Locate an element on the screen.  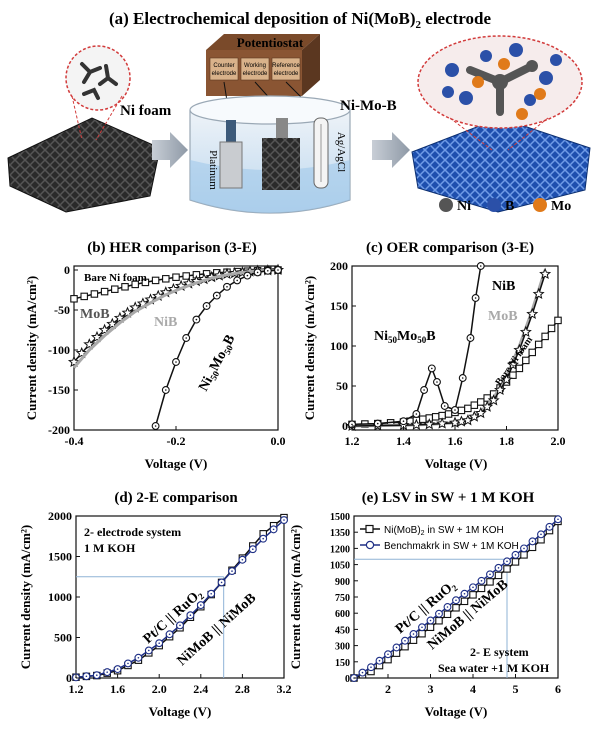
chart-c-ylabel: Current density (mA/cm²) is located at coordinates (309, 348).